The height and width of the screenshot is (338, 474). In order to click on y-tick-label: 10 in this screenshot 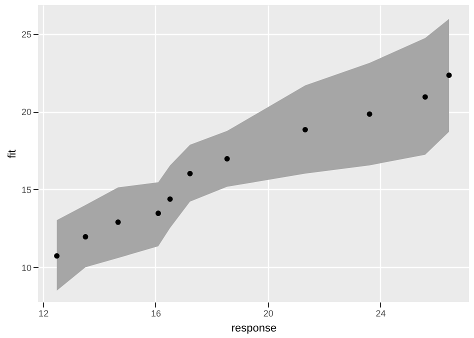, I will do `click(26, 267)`.